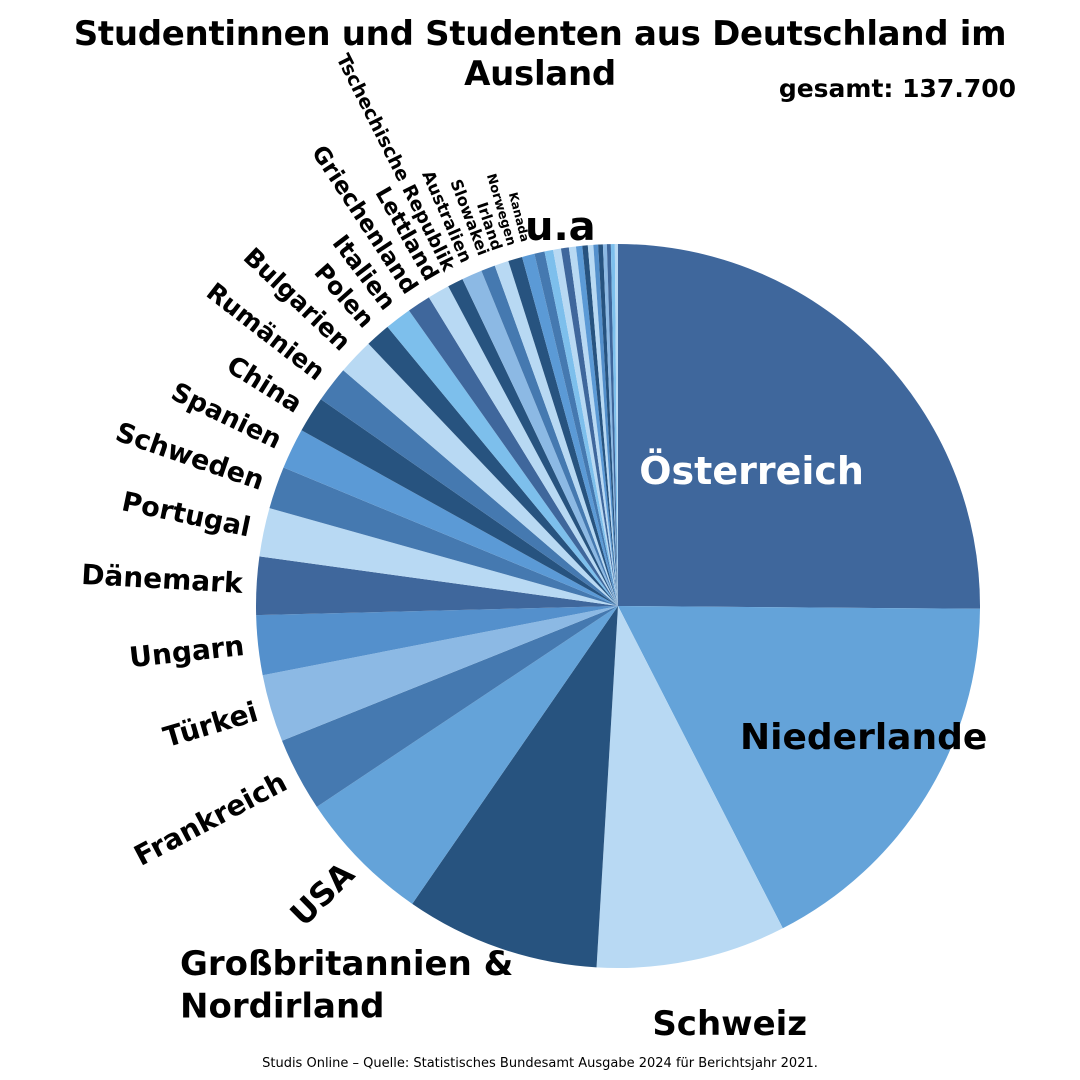 The width and height of the screenshot is (1080, 1080). I want to click on slice-label: Österreich, so click(751, 471).